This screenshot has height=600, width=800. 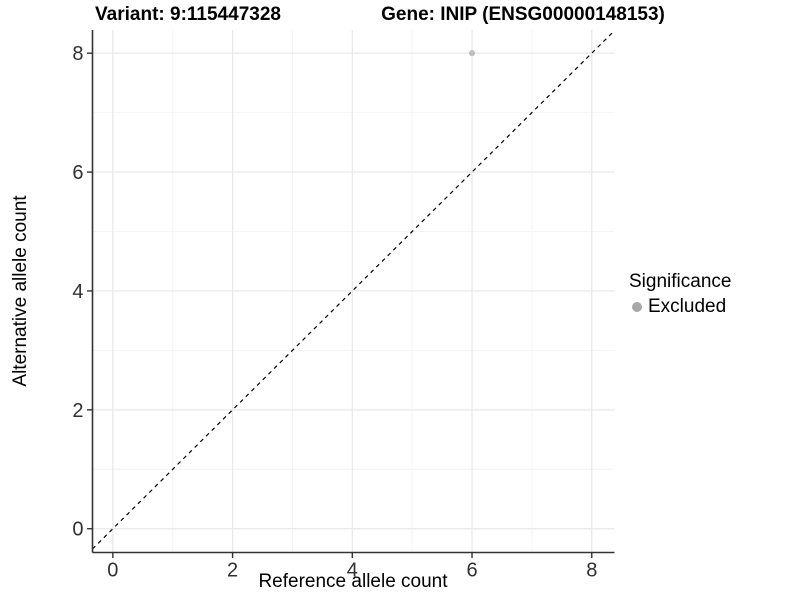 What do you see at coordinates (680, 281) in the screenshot?
I see `legend-title: Significance` at bounding box center [680, 281].